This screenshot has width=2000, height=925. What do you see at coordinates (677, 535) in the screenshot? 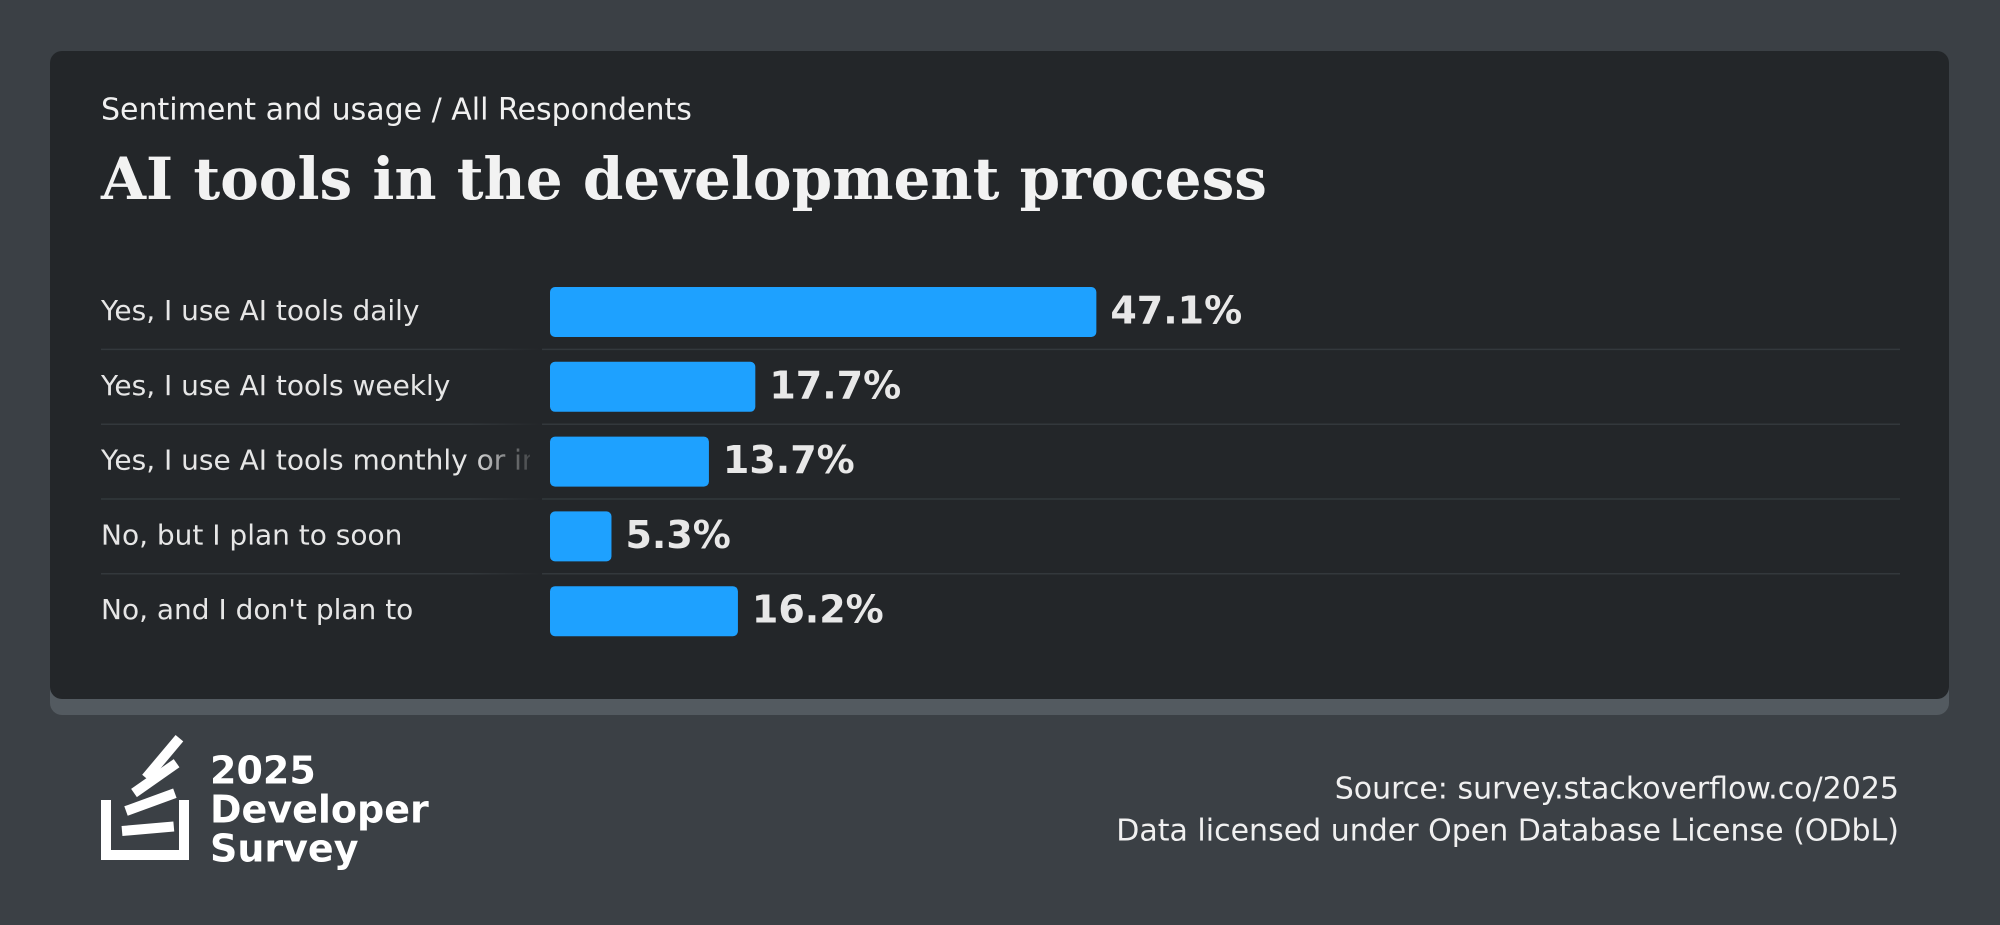
I see `value-label: 5.3%` at bounding box center [677, 535].